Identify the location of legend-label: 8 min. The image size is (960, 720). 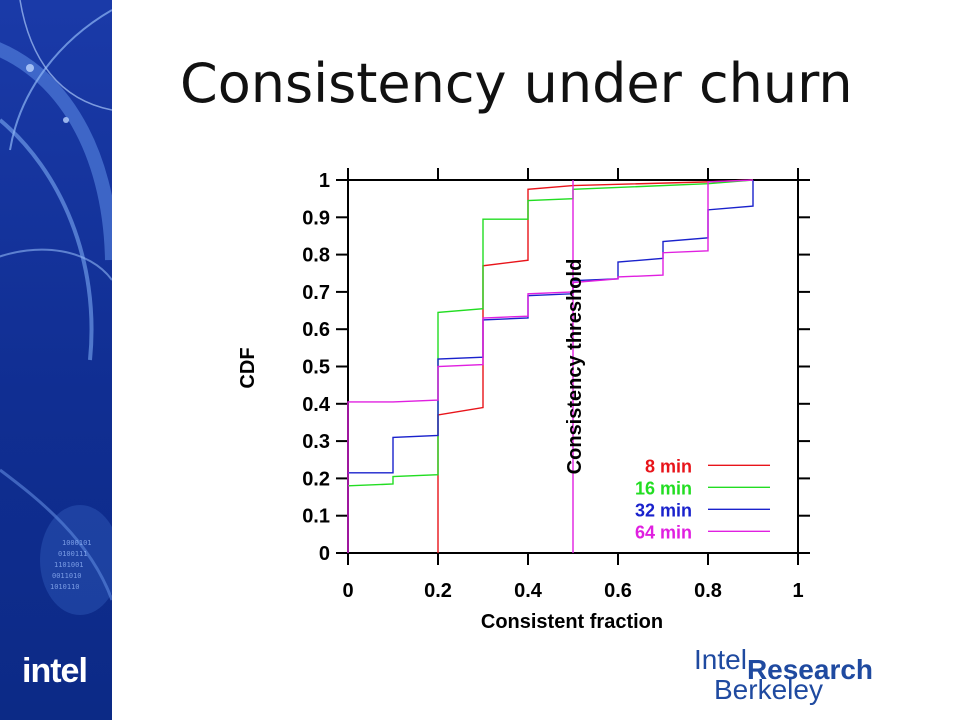
(668, 466).